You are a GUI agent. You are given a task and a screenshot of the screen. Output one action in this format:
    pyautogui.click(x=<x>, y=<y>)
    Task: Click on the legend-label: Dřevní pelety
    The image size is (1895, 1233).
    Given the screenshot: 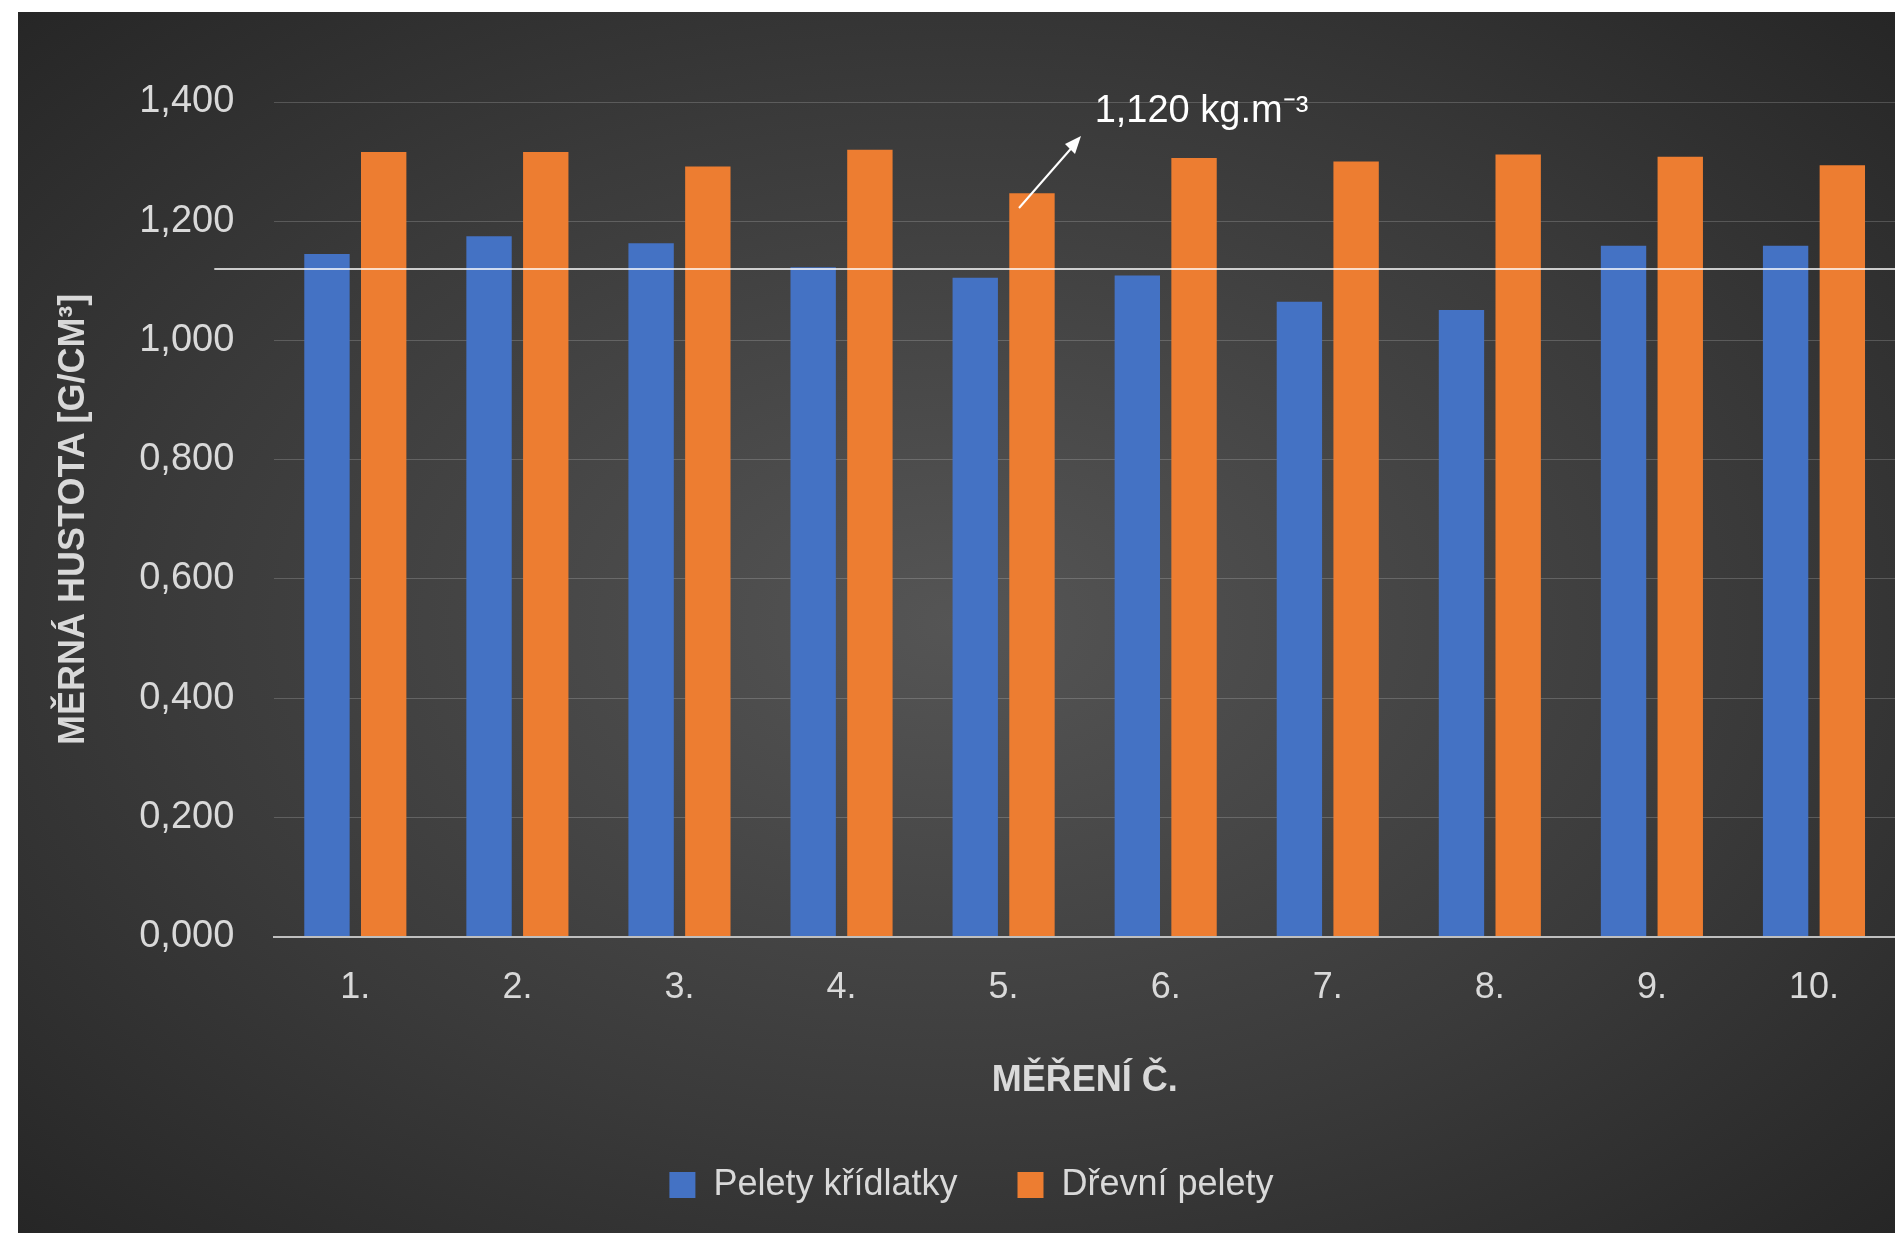 What is the action you would take?
    pyautogui.click(x=1167, y=1182)
    